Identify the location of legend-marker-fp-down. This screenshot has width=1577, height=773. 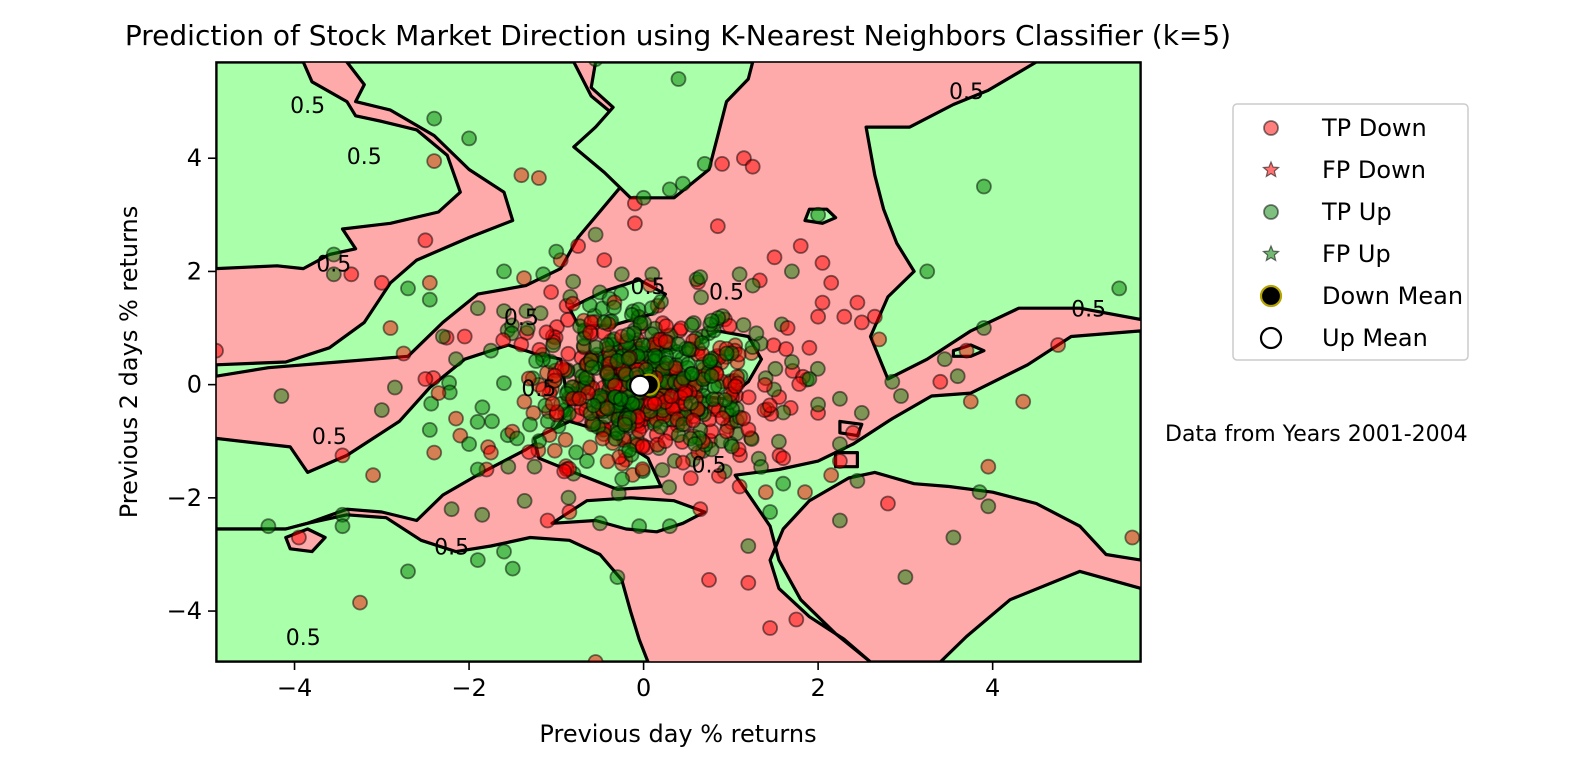
(1271, 169).